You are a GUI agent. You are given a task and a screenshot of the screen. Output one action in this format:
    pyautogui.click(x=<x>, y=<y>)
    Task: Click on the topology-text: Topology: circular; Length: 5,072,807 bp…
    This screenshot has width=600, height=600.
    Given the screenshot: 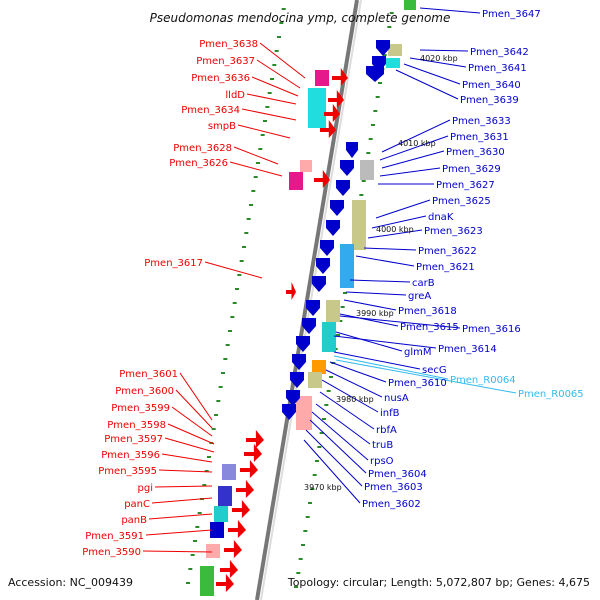 What is the action you would take?
    pyautogui.click(x=438, y=582)
    